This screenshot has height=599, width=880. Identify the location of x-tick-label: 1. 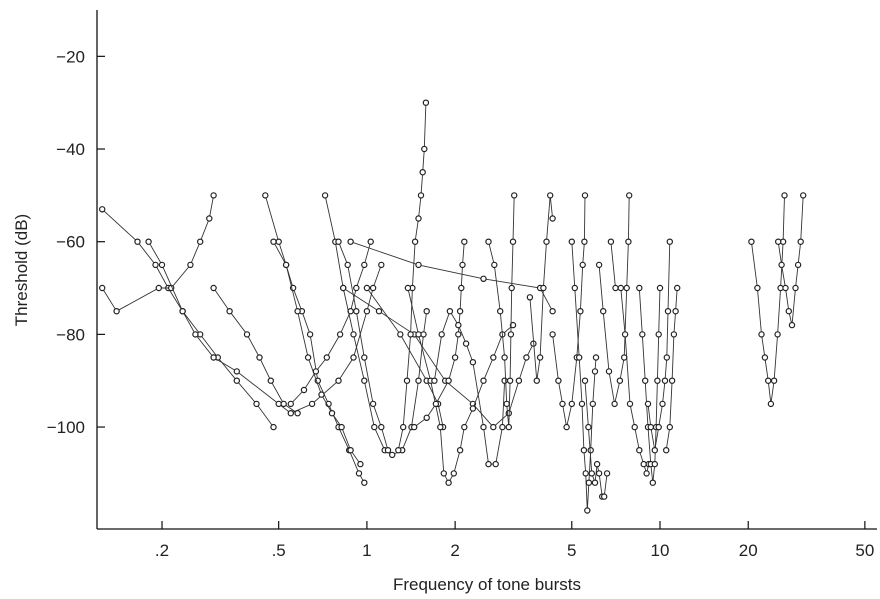
(366, 550).